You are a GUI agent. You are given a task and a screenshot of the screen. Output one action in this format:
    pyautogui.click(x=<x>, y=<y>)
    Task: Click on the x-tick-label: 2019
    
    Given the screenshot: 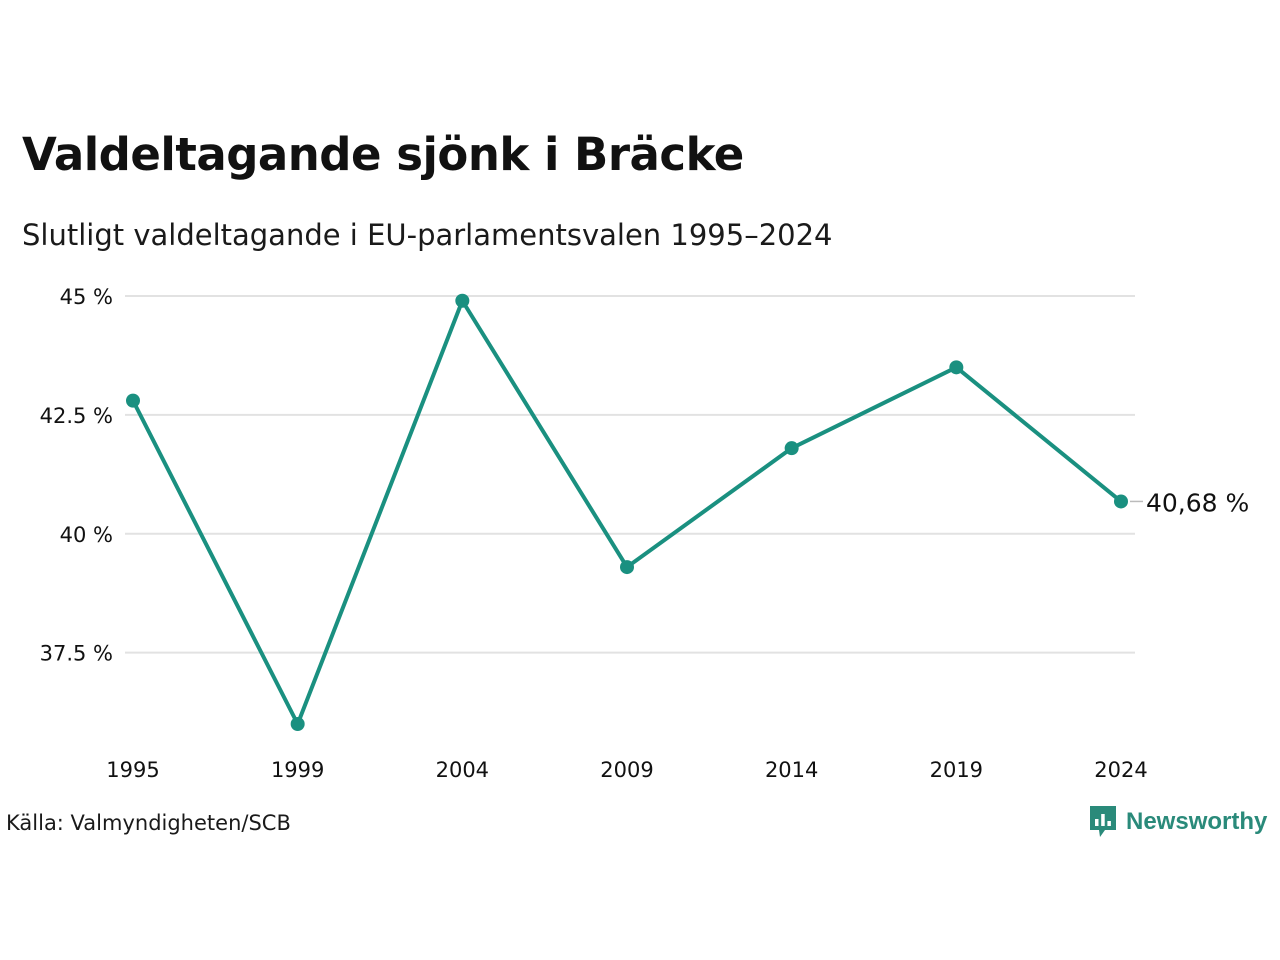 What is the action you would take?
    pyautogui.click(x=956, y=770)
    